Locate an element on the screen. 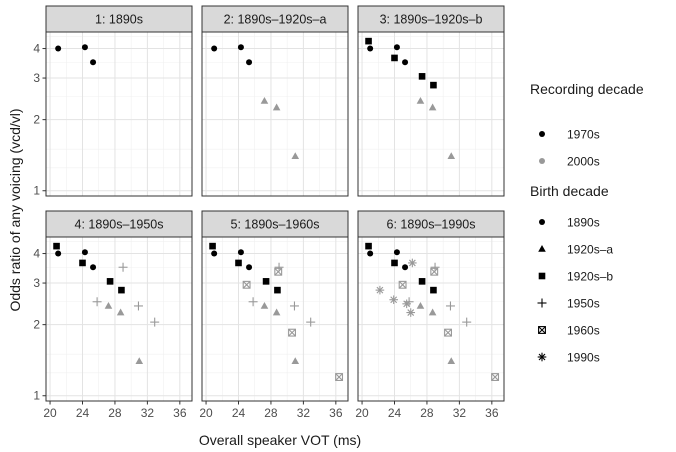  shape-legend-item: 1990s is located at coordinates (568, 358).